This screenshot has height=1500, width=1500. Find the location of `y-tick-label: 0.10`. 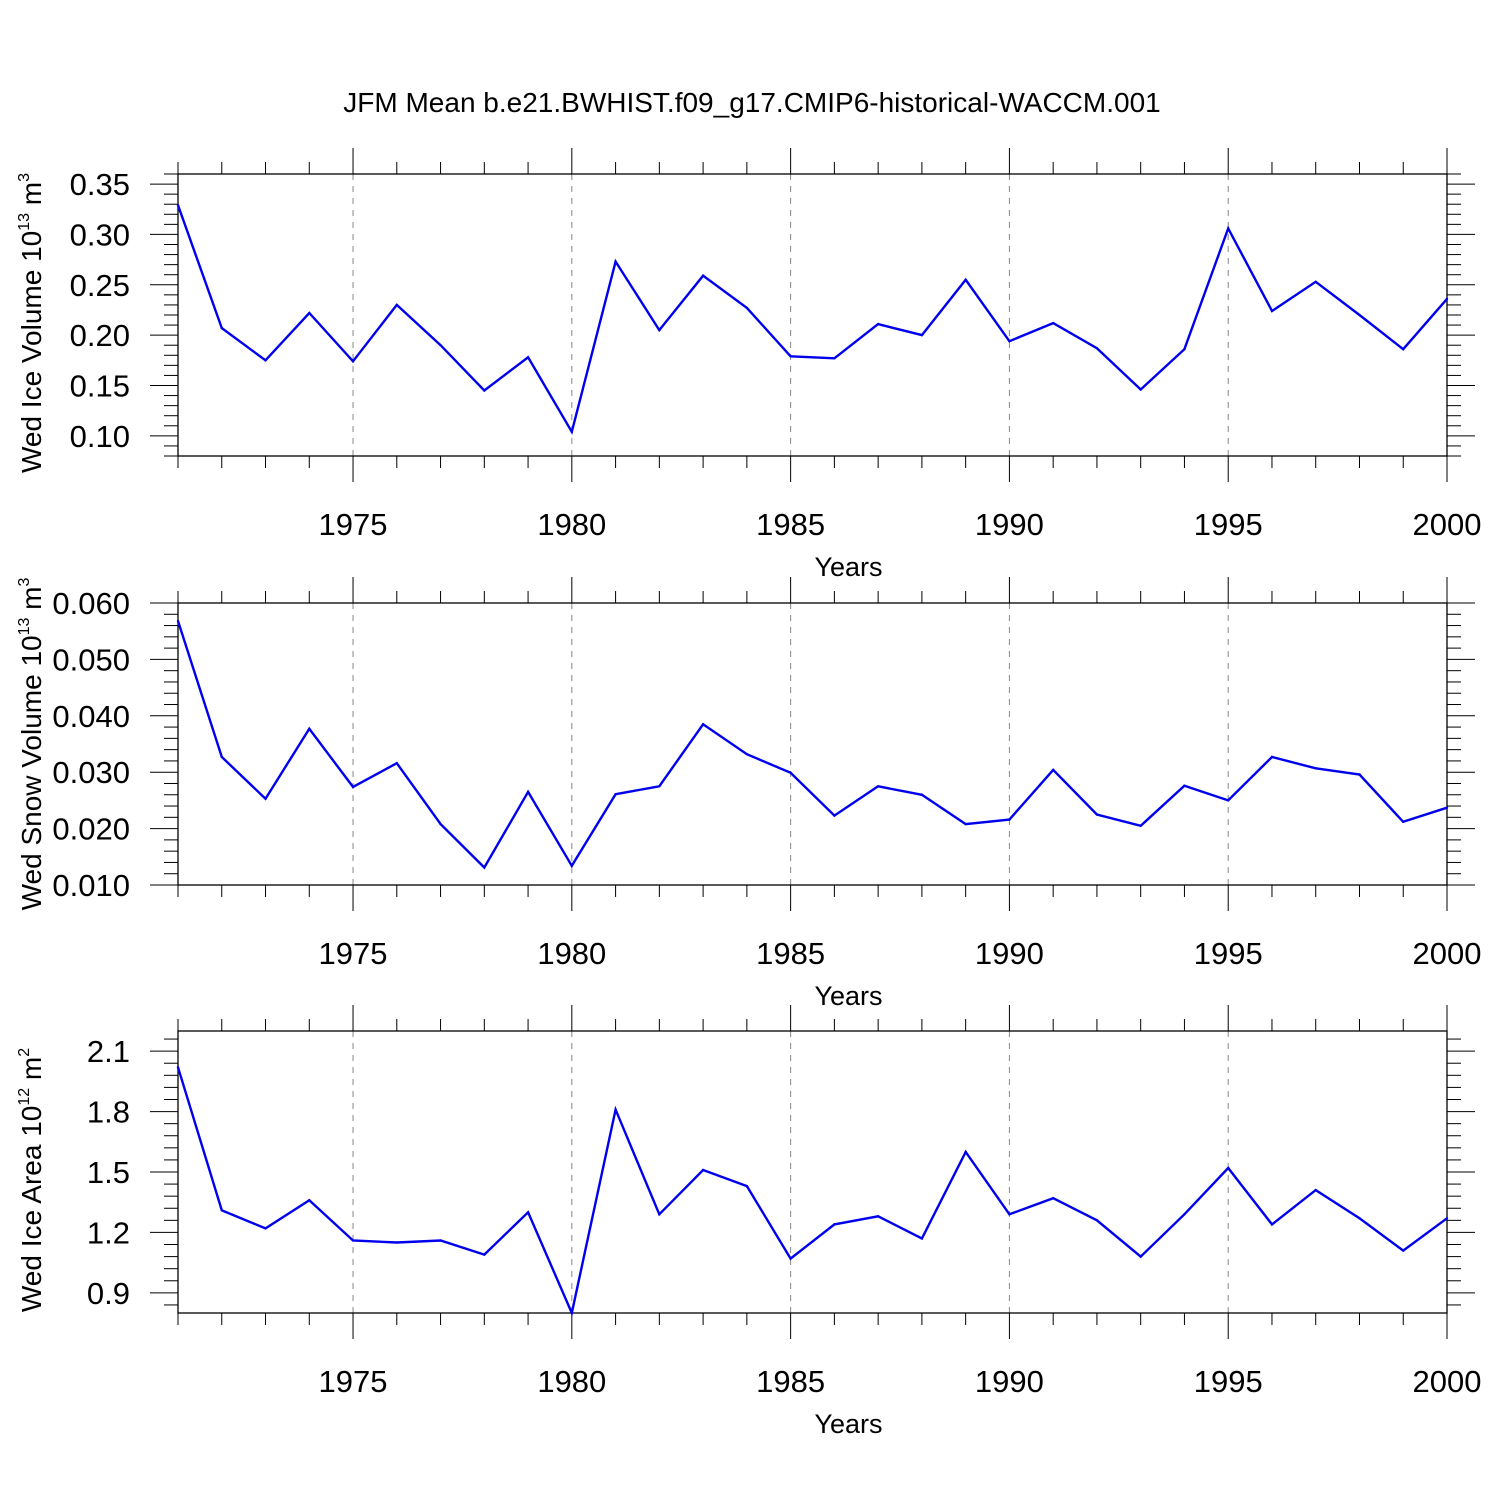

y-tick-label: 0.10 is located at coordinates (100, 436).